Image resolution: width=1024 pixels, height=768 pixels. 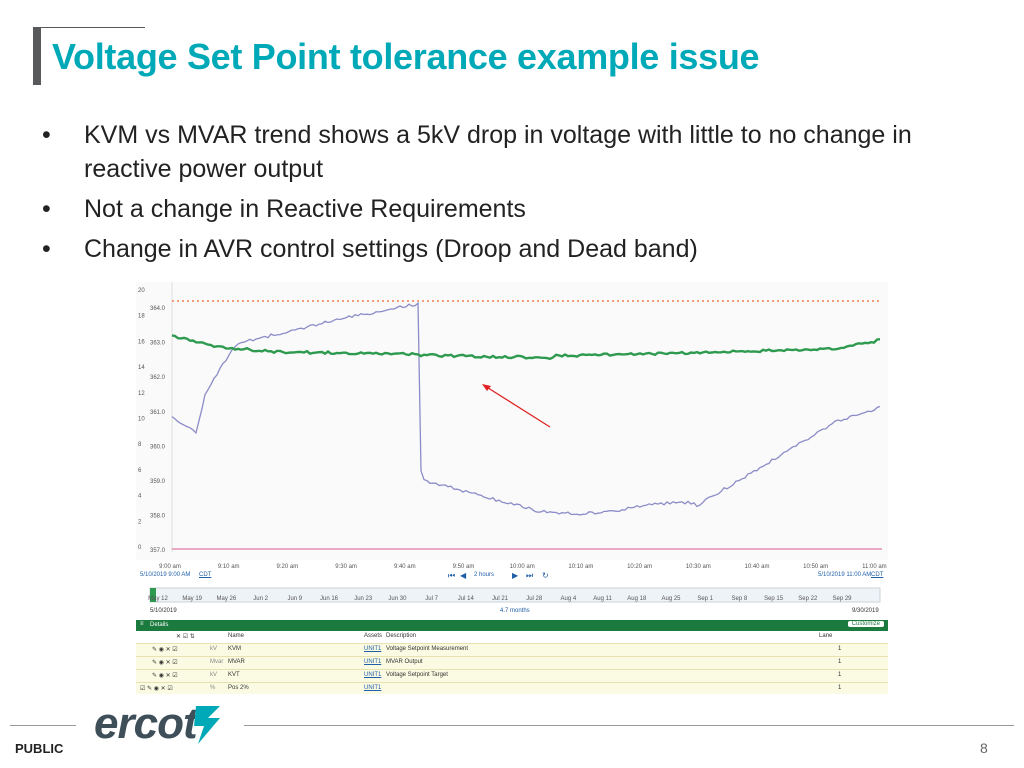 What do you see at coordinates (158, 599) in the screenshot?
I see `overview-date-label: May 12` at bounding box center [158, 599].